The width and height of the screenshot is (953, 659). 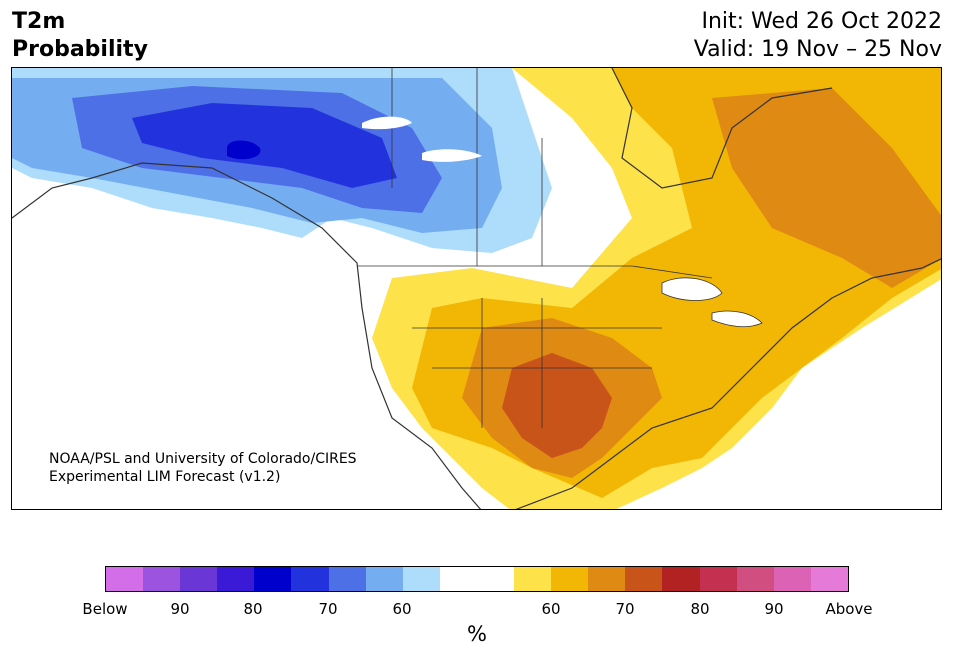 What do you see at coordinates (422, 139) in the screenshot?
I see `canadian-lakes` at bounding box center [422, 139].